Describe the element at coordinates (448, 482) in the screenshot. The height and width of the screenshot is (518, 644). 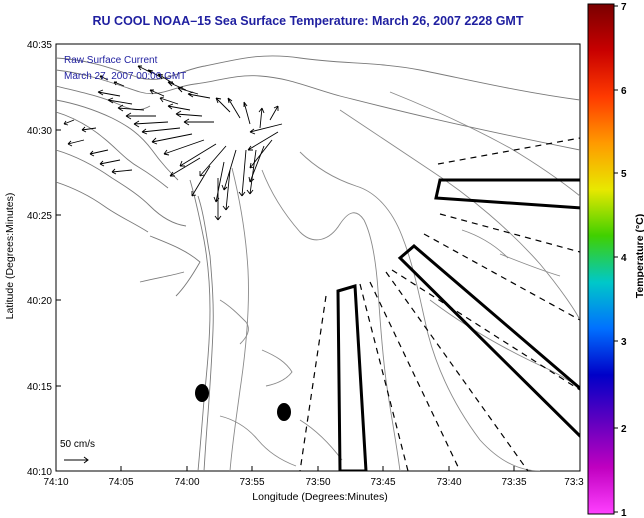
I see `x-tick-label: 73:40` at that location.